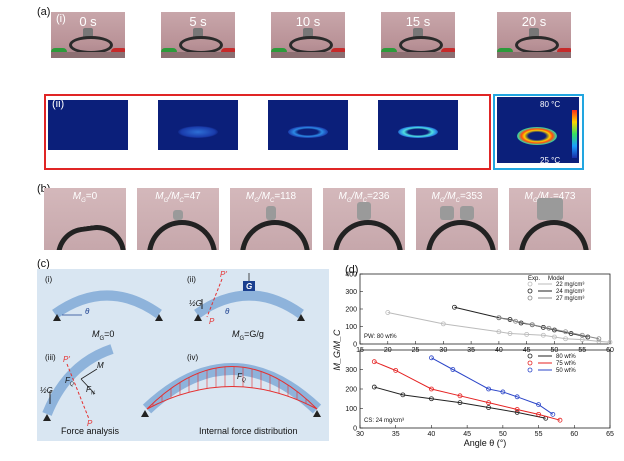 The image size is (624, 461). I want to click on c-sub-i: (i), so click(49, 279).